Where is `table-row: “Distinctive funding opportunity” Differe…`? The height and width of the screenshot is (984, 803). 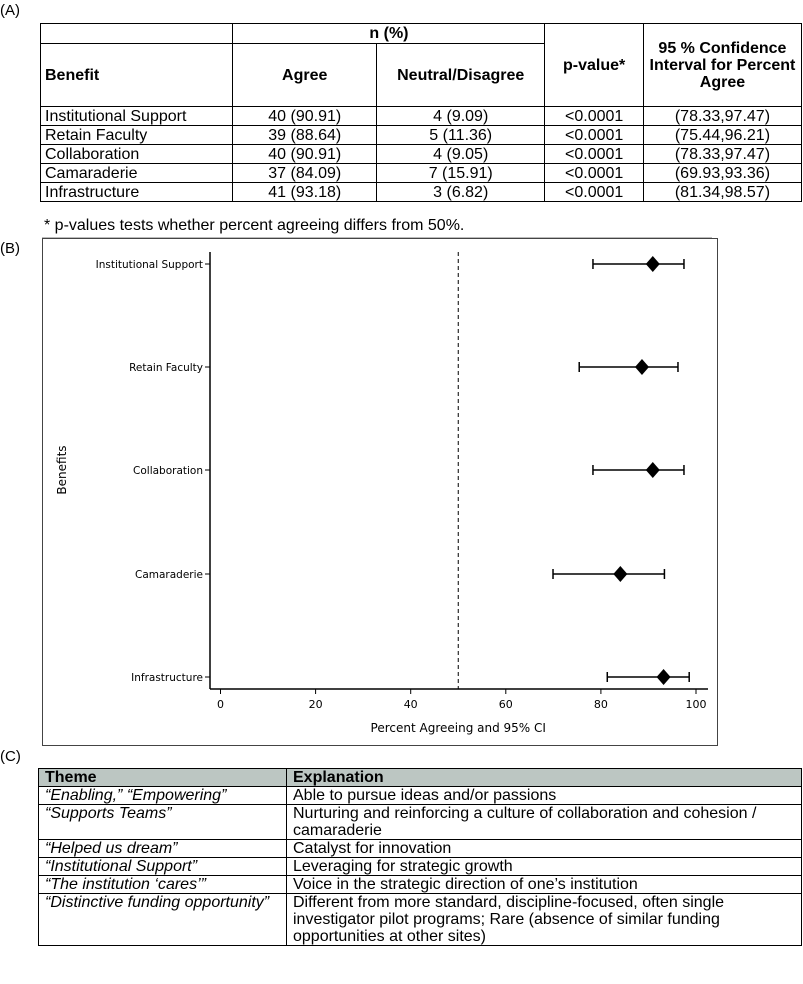 table-row: “Distinctive funding opportunity” Differe… is located at coordinates (420, 919).